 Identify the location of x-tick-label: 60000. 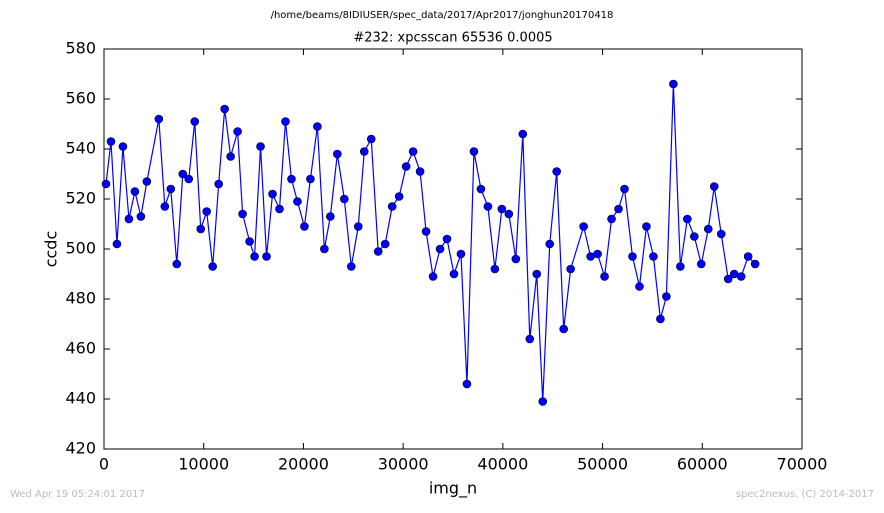
(702, 464).